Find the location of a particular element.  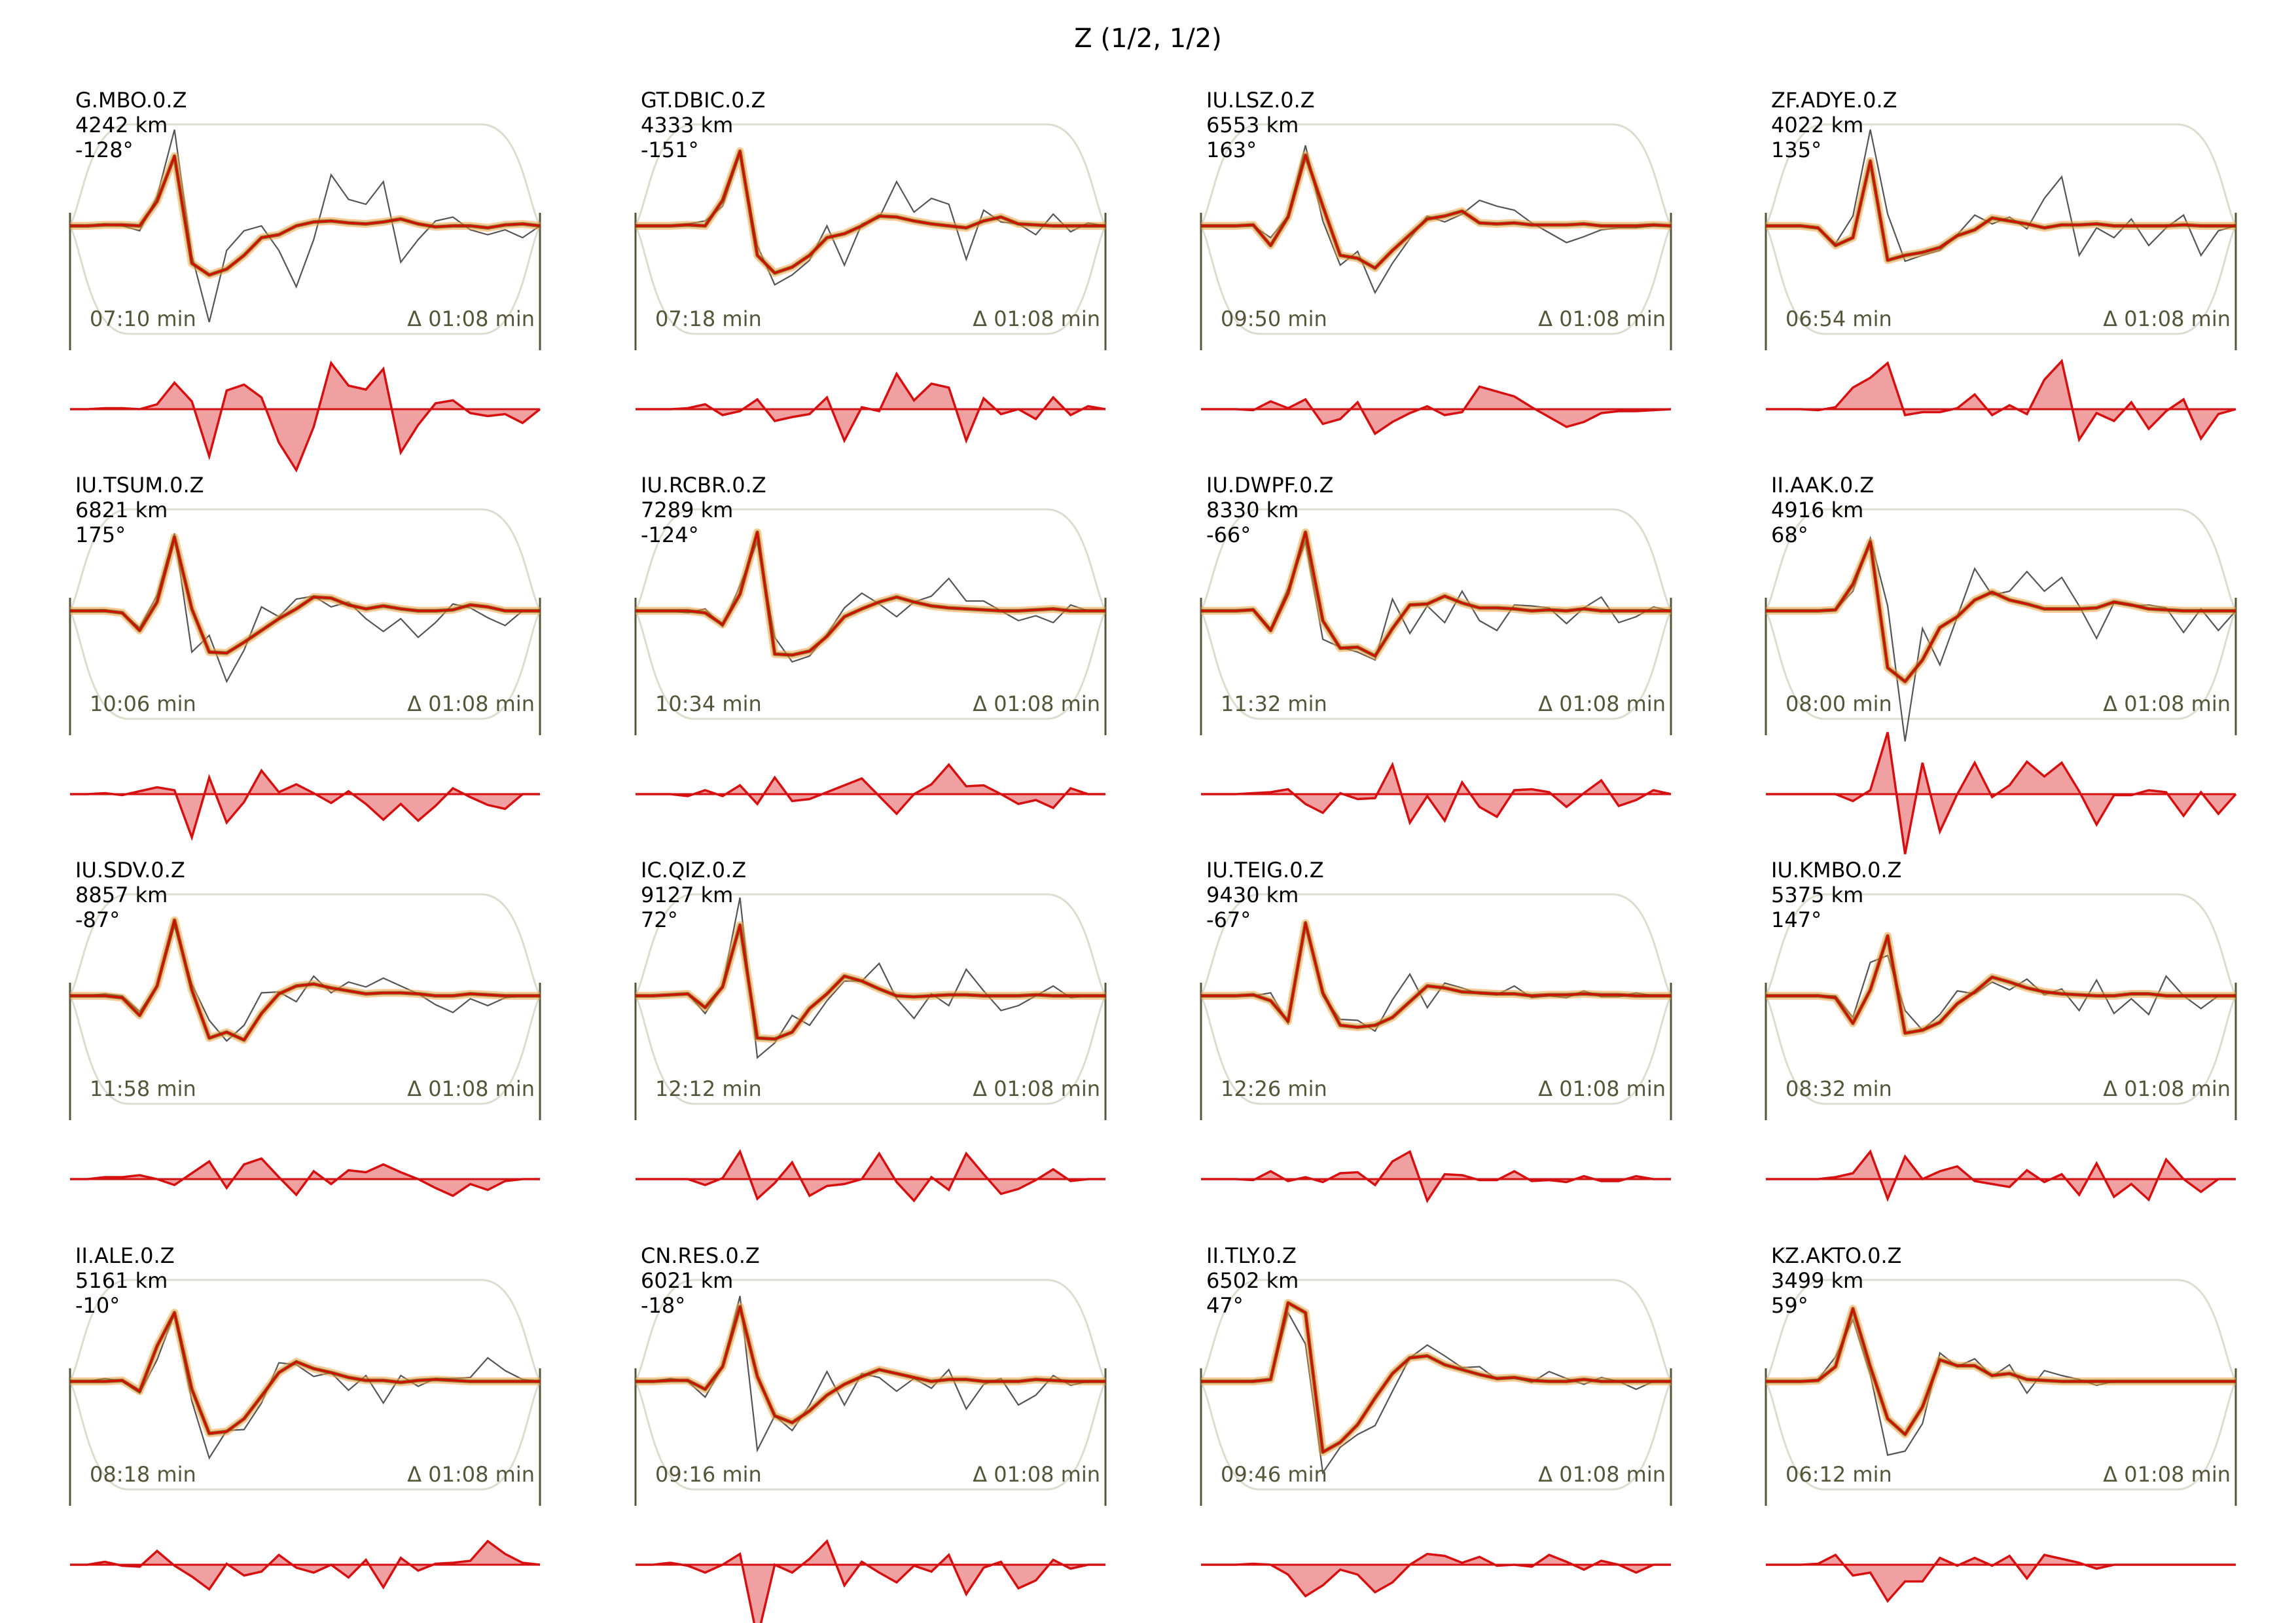

start-time-label: 10:06 min is located at coordinates (143, 703).